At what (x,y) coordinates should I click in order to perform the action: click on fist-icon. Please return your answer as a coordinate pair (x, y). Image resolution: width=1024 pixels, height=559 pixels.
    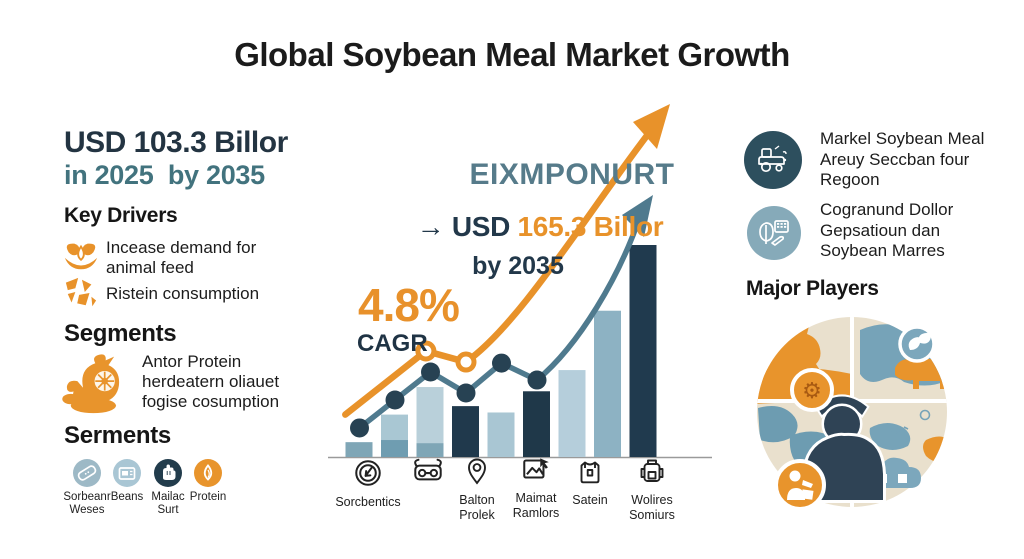
    Looking at the image, I should click on (168, 473).